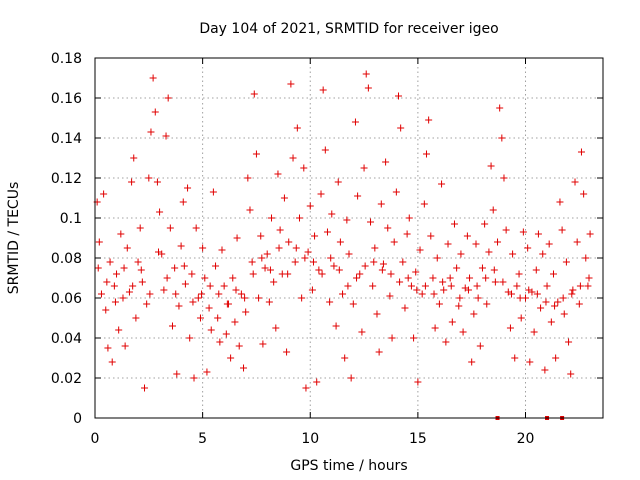  What do you see at coordinates (348, 466) in the screenshot?
I see `x-axis-label: GPS time / hours` at bounding box center [348, 466].